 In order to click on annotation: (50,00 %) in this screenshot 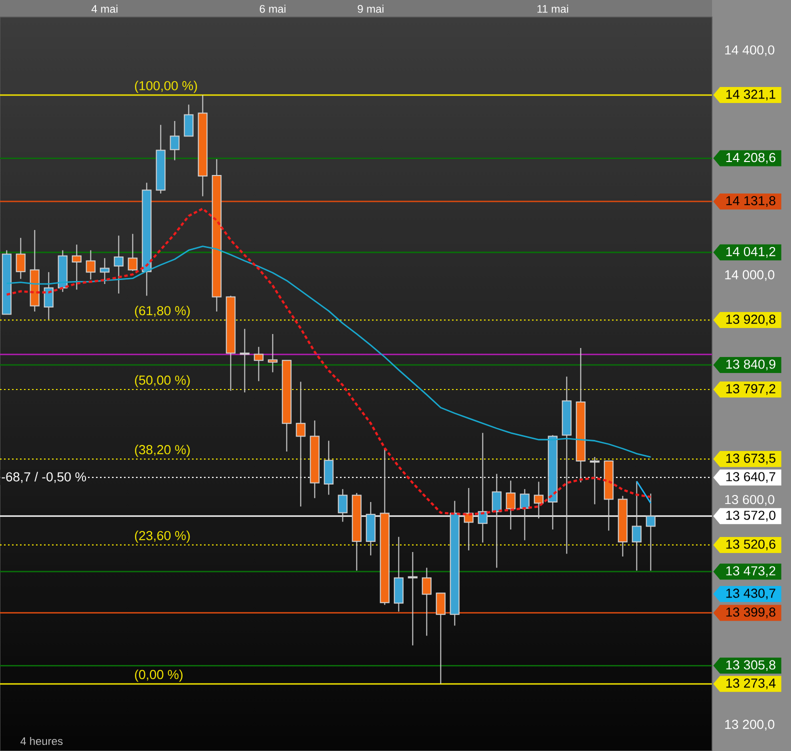, I will do `click(162, 381)`.